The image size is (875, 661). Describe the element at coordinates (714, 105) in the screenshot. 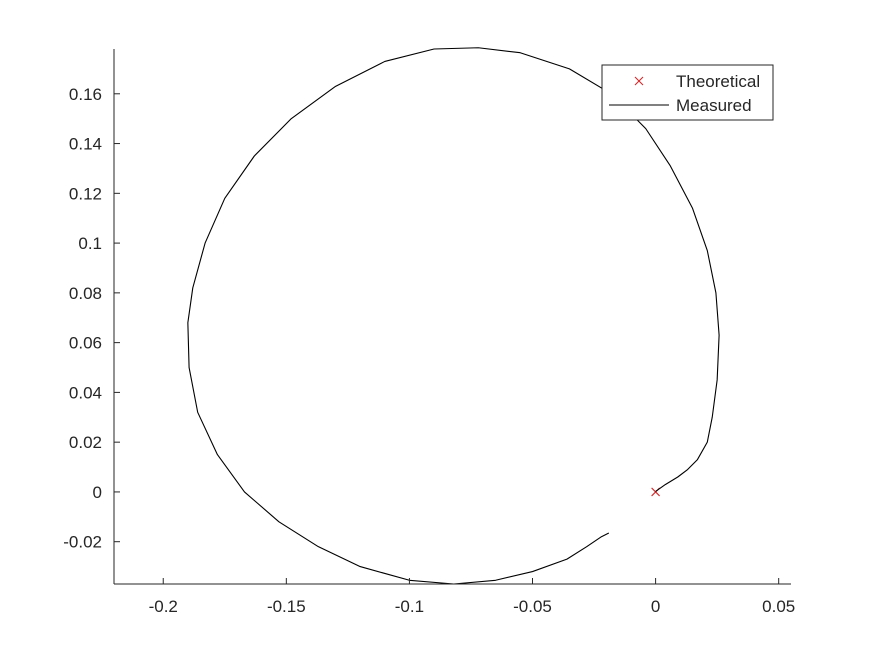

I see `legend-label-measured: Measured` at that location.